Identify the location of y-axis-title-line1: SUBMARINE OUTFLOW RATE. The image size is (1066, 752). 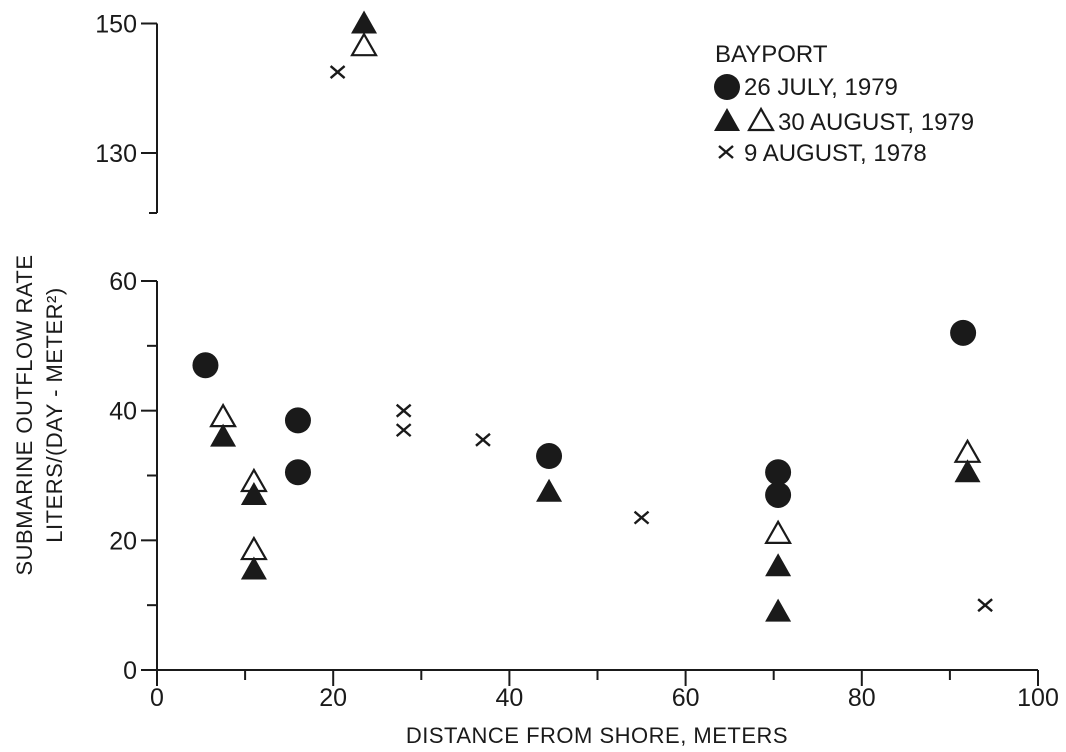
(24, 414).